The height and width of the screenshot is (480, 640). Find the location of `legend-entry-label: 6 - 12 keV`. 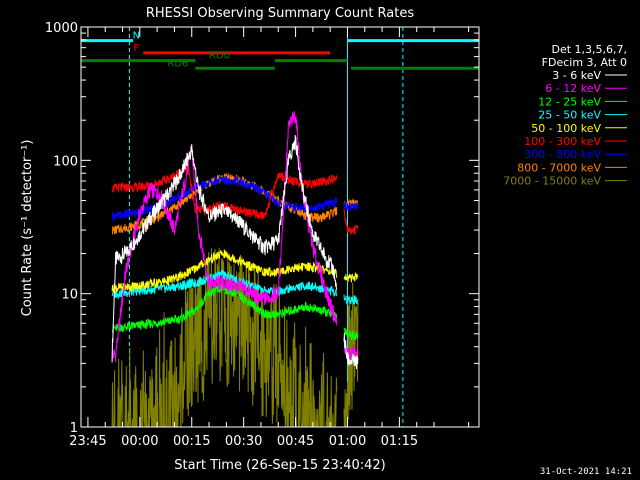

legend-entry-label: 6 - 12 keV is located at coordinates (573, 88).